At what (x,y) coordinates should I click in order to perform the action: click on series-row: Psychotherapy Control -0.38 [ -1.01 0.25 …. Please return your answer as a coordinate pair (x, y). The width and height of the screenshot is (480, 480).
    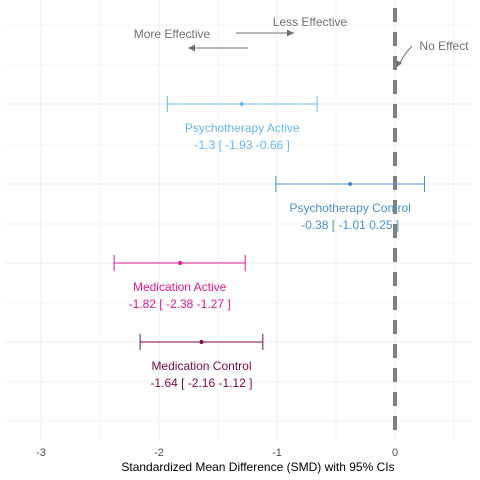
    Looking at the image, I should click on (350, 204).